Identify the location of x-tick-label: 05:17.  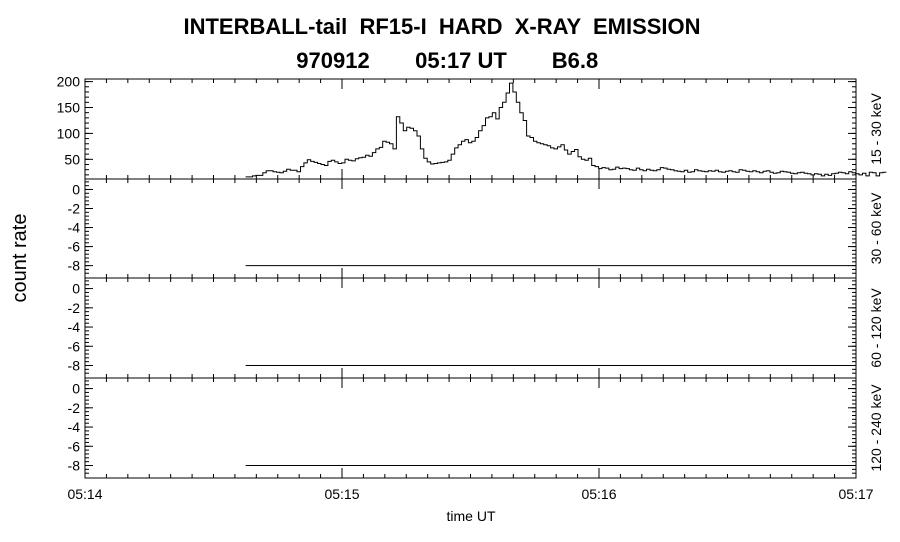
(855, 494).